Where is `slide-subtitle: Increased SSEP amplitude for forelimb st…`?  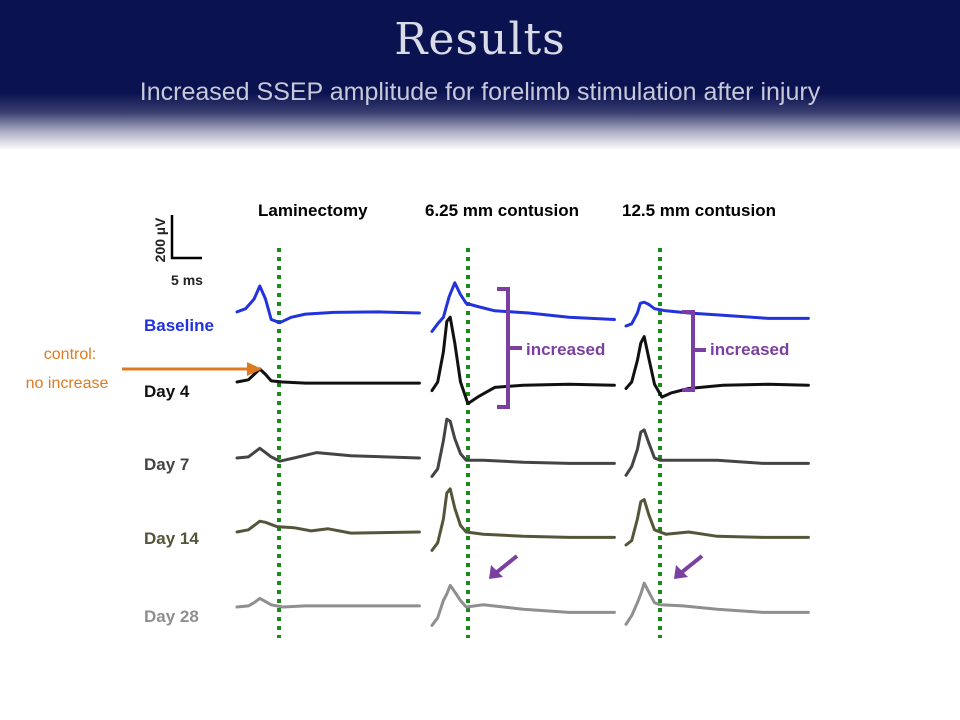 slide-subtitle: Increased SSEP amplitude for forelimb st… is located at coordinates (480, 92).